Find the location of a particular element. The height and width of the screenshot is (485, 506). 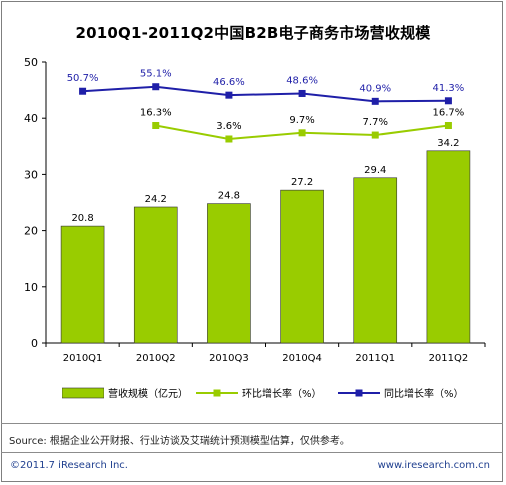

x-tick-label: 2010Q2 is located at coordinates (156, 358).